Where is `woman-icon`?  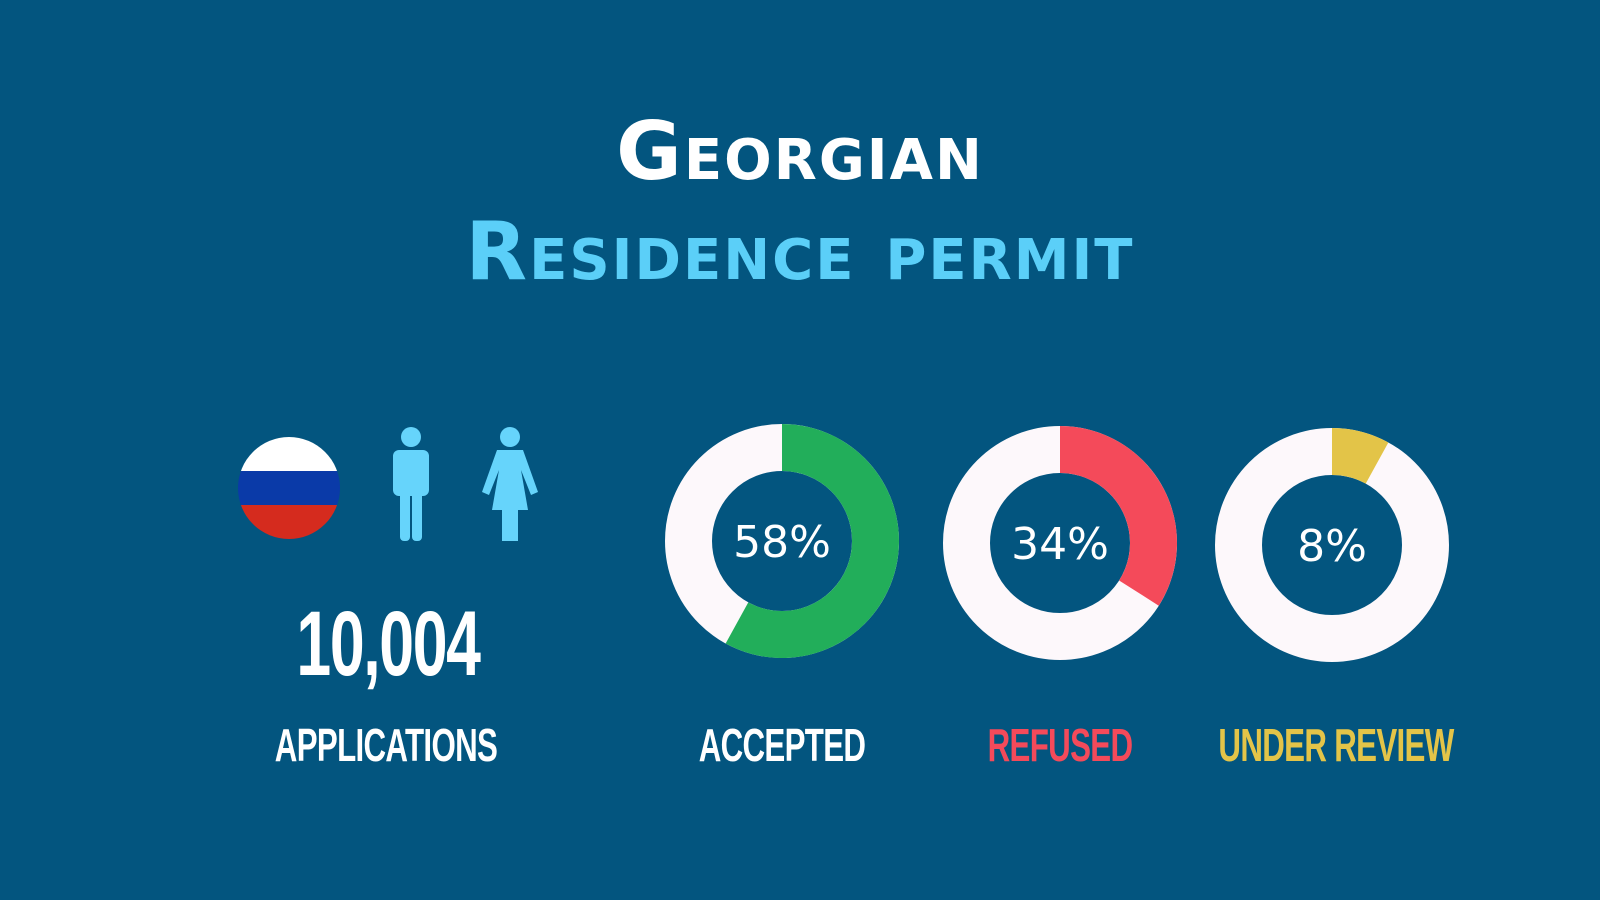
woman-icon is located at coordinates (510, 484).